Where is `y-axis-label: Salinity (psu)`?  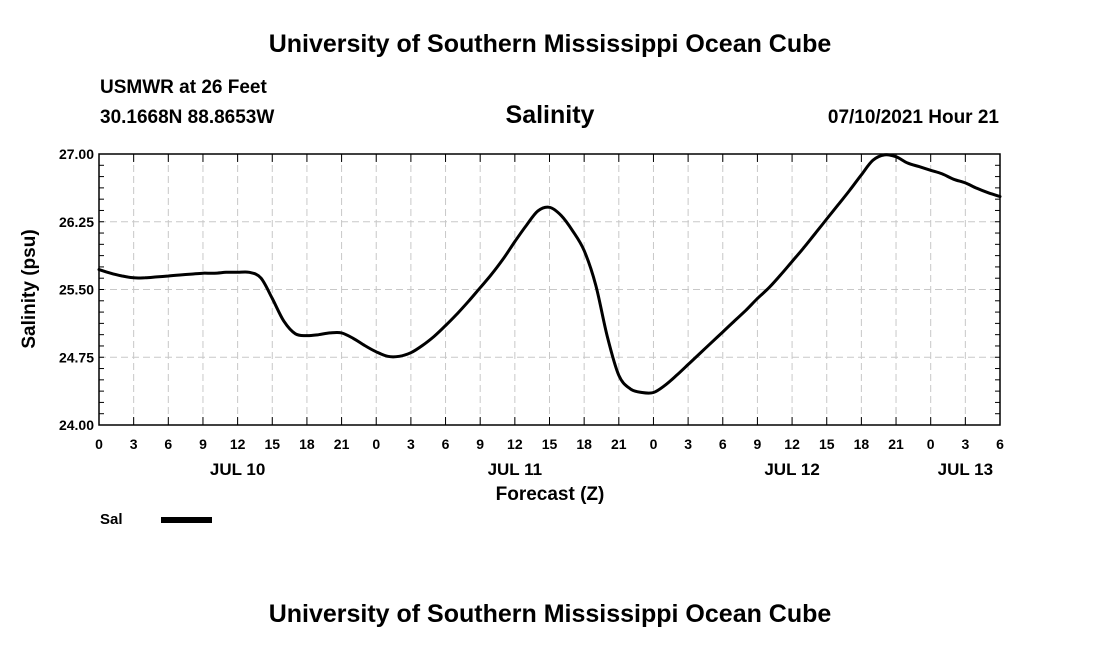
y-axis-label: Salinity (psu) is located at coordinates (29, 288).